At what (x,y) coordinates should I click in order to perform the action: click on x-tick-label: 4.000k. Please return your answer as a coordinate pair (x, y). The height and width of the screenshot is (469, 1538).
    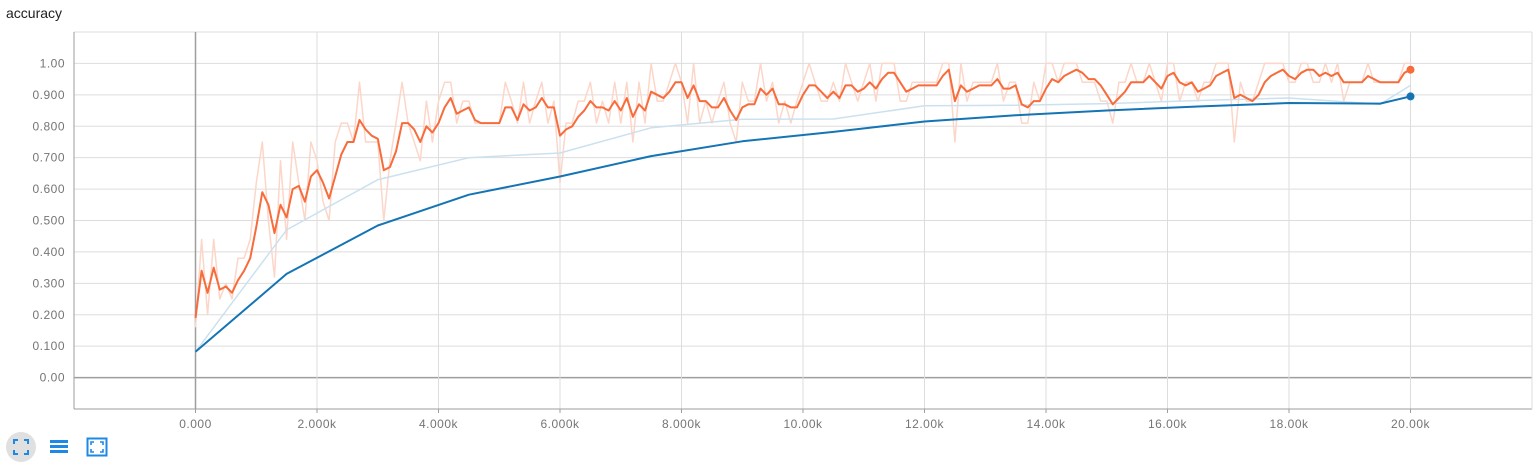
    Looking at the image, I should click on (439, 423).